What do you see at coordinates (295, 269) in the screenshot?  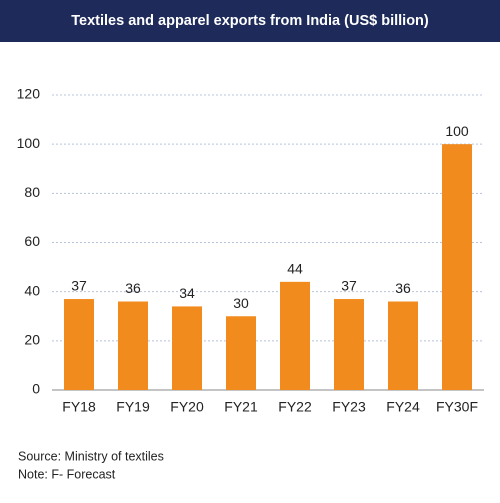 I see `value-label: 44` at bounding box center [295, 269].